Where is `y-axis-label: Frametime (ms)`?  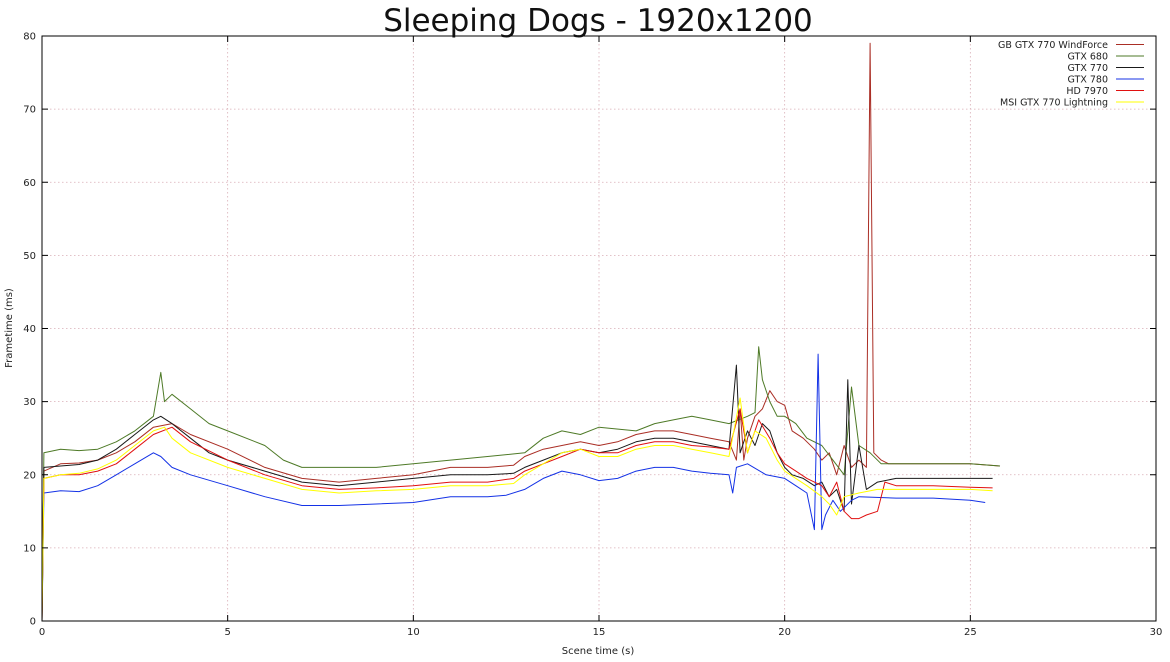 y-axis-label: Frametime (ms) is located at coordinates (9, 328).